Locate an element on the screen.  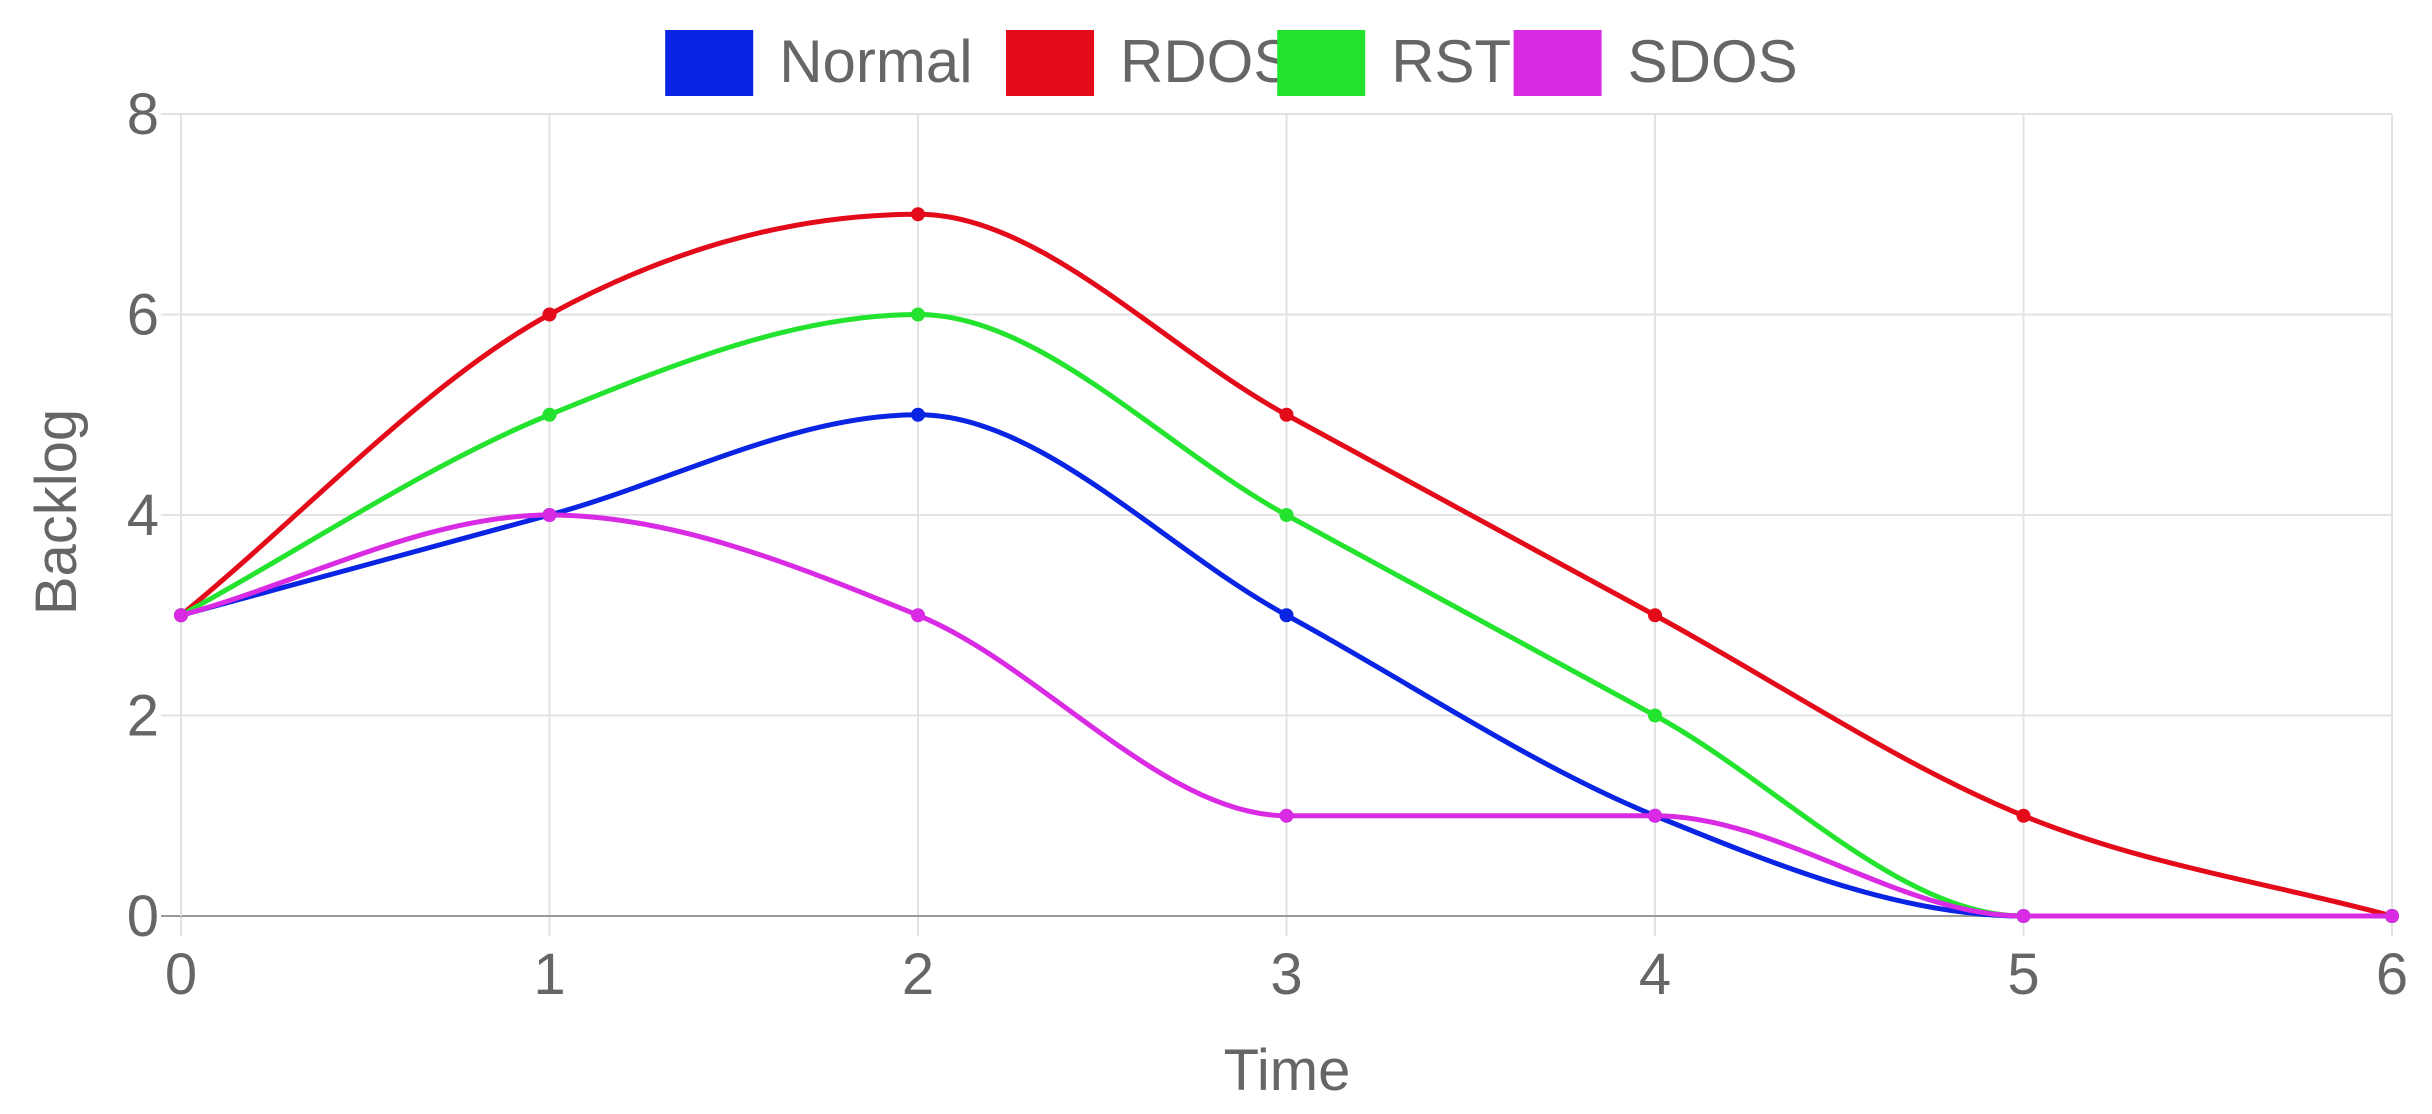
x-tick-label: 6 is located at coordinates (2392, 974).